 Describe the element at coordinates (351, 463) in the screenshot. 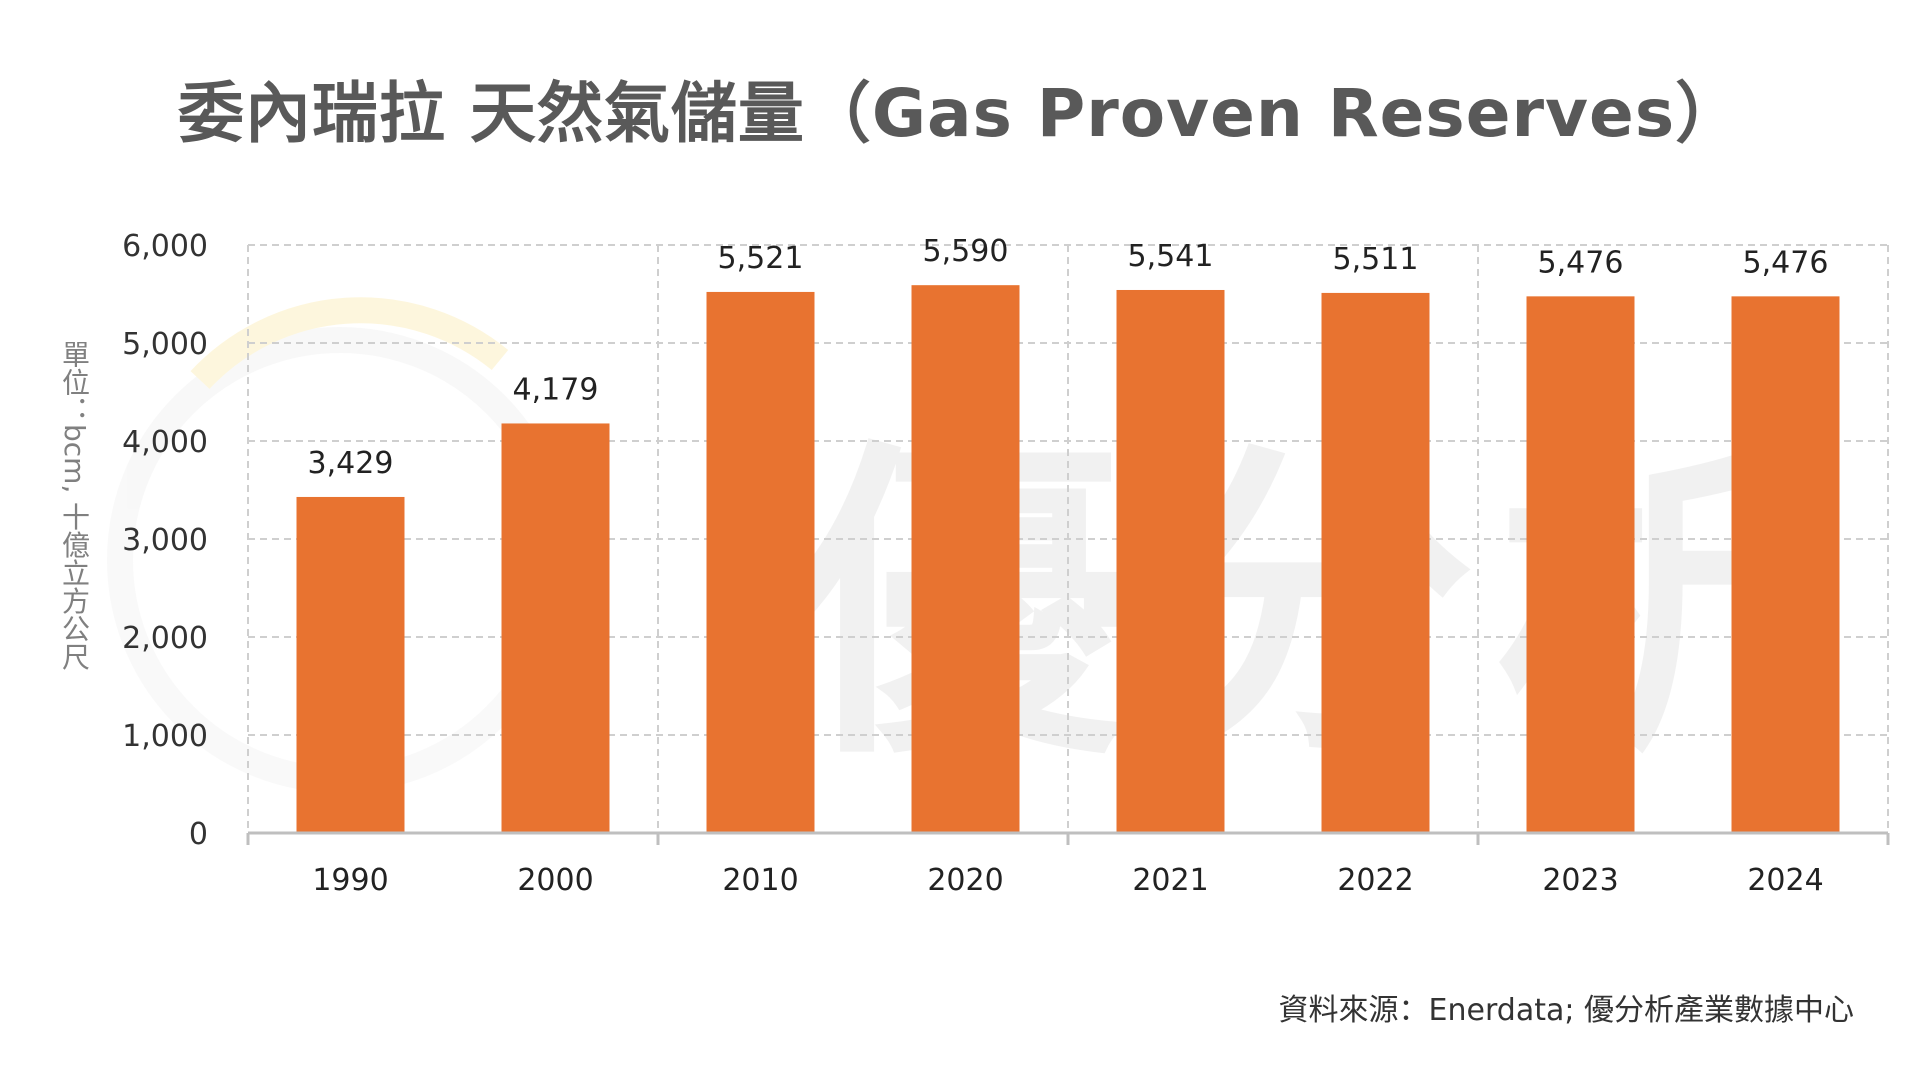

I see `data-label-1990: 3,429` at that location.